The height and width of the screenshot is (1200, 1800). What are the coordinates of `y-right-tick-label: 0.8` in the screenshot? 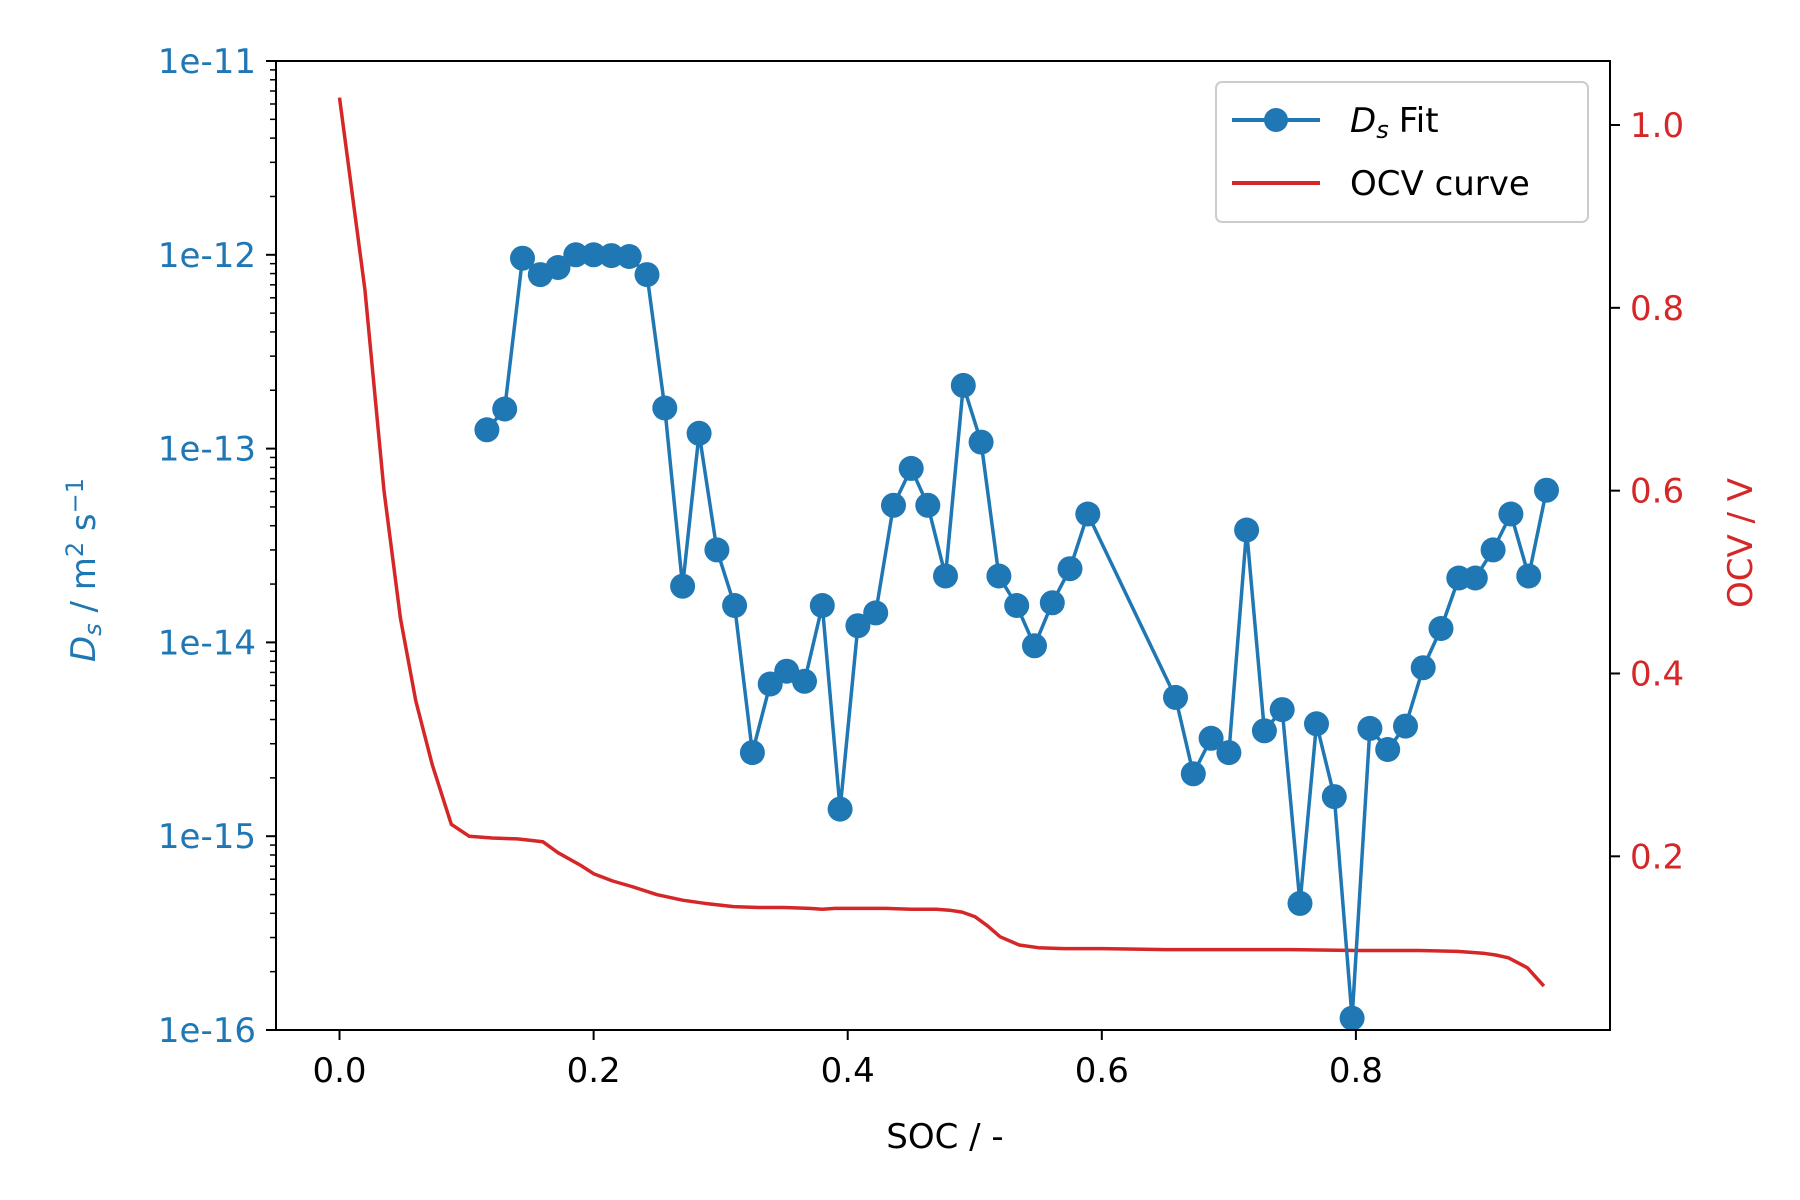 It's located at (1657, 309).